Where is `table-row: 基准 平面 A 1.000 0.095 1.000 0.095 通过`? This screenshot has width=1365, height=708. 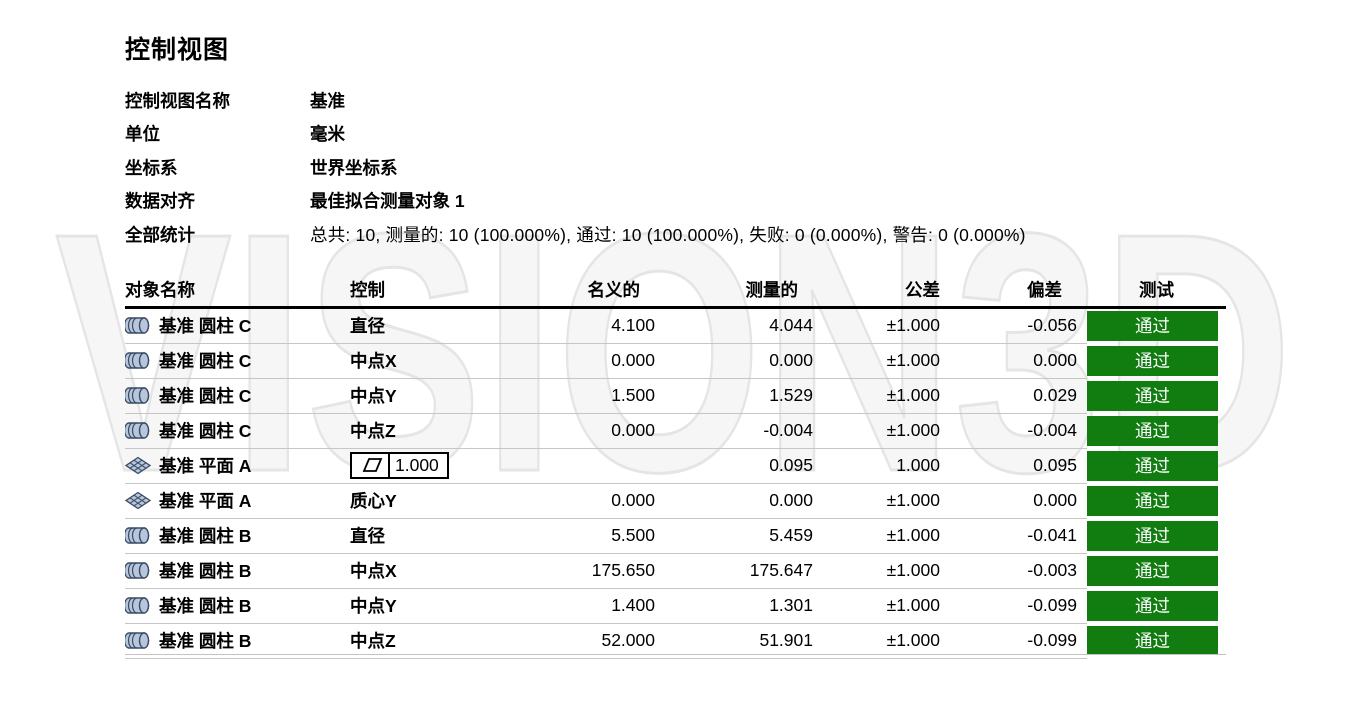
table-row: 基准 平面 A 1.000 0.095 1.000 0.095 通过 is located at coordinates (675, 466).